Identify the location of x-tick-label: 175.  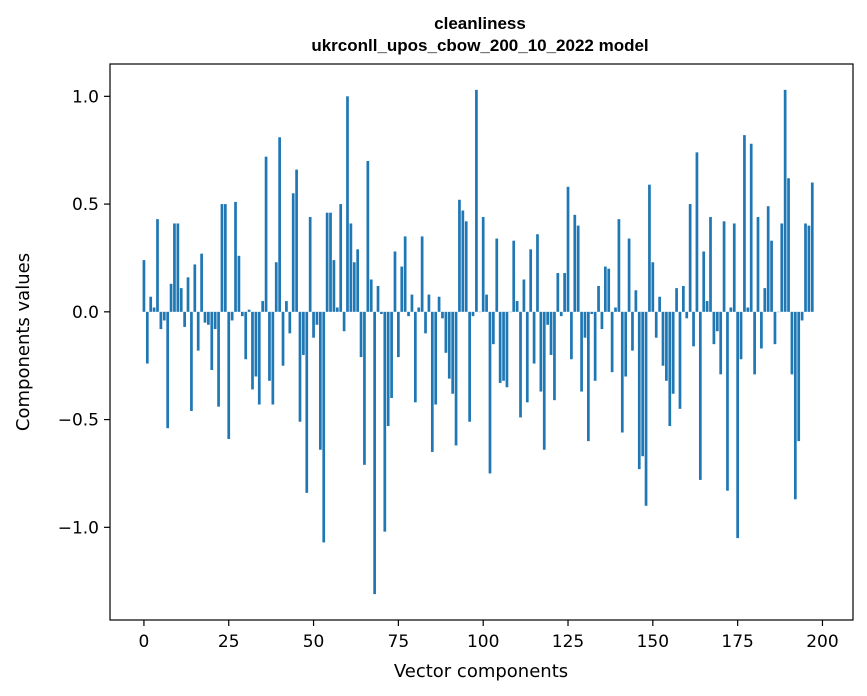
(737, 642).